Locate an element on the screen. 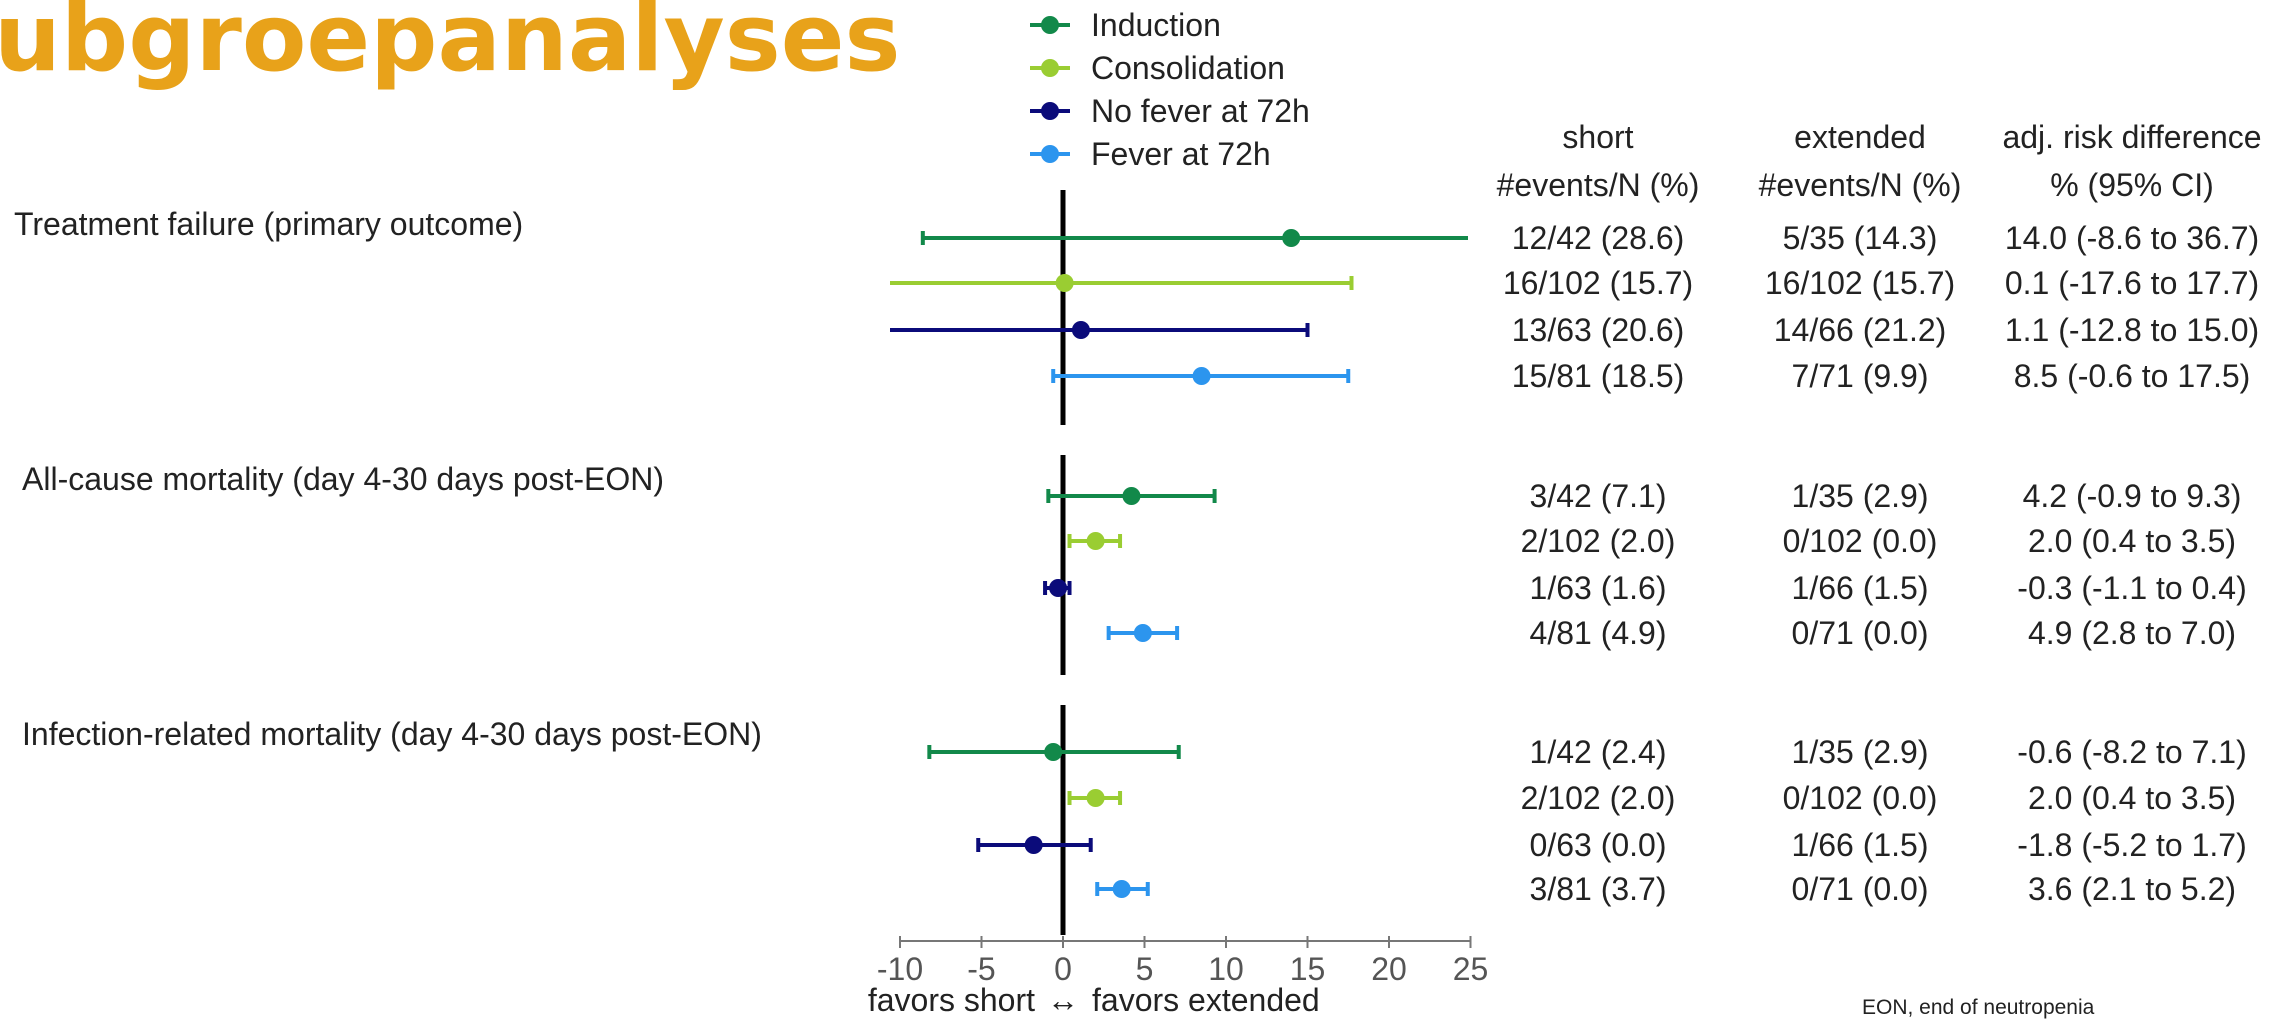 The width and height of the screenshot is (2269, 1020). axis-arrow: ↔ is located at coordinates (1063, 1000).